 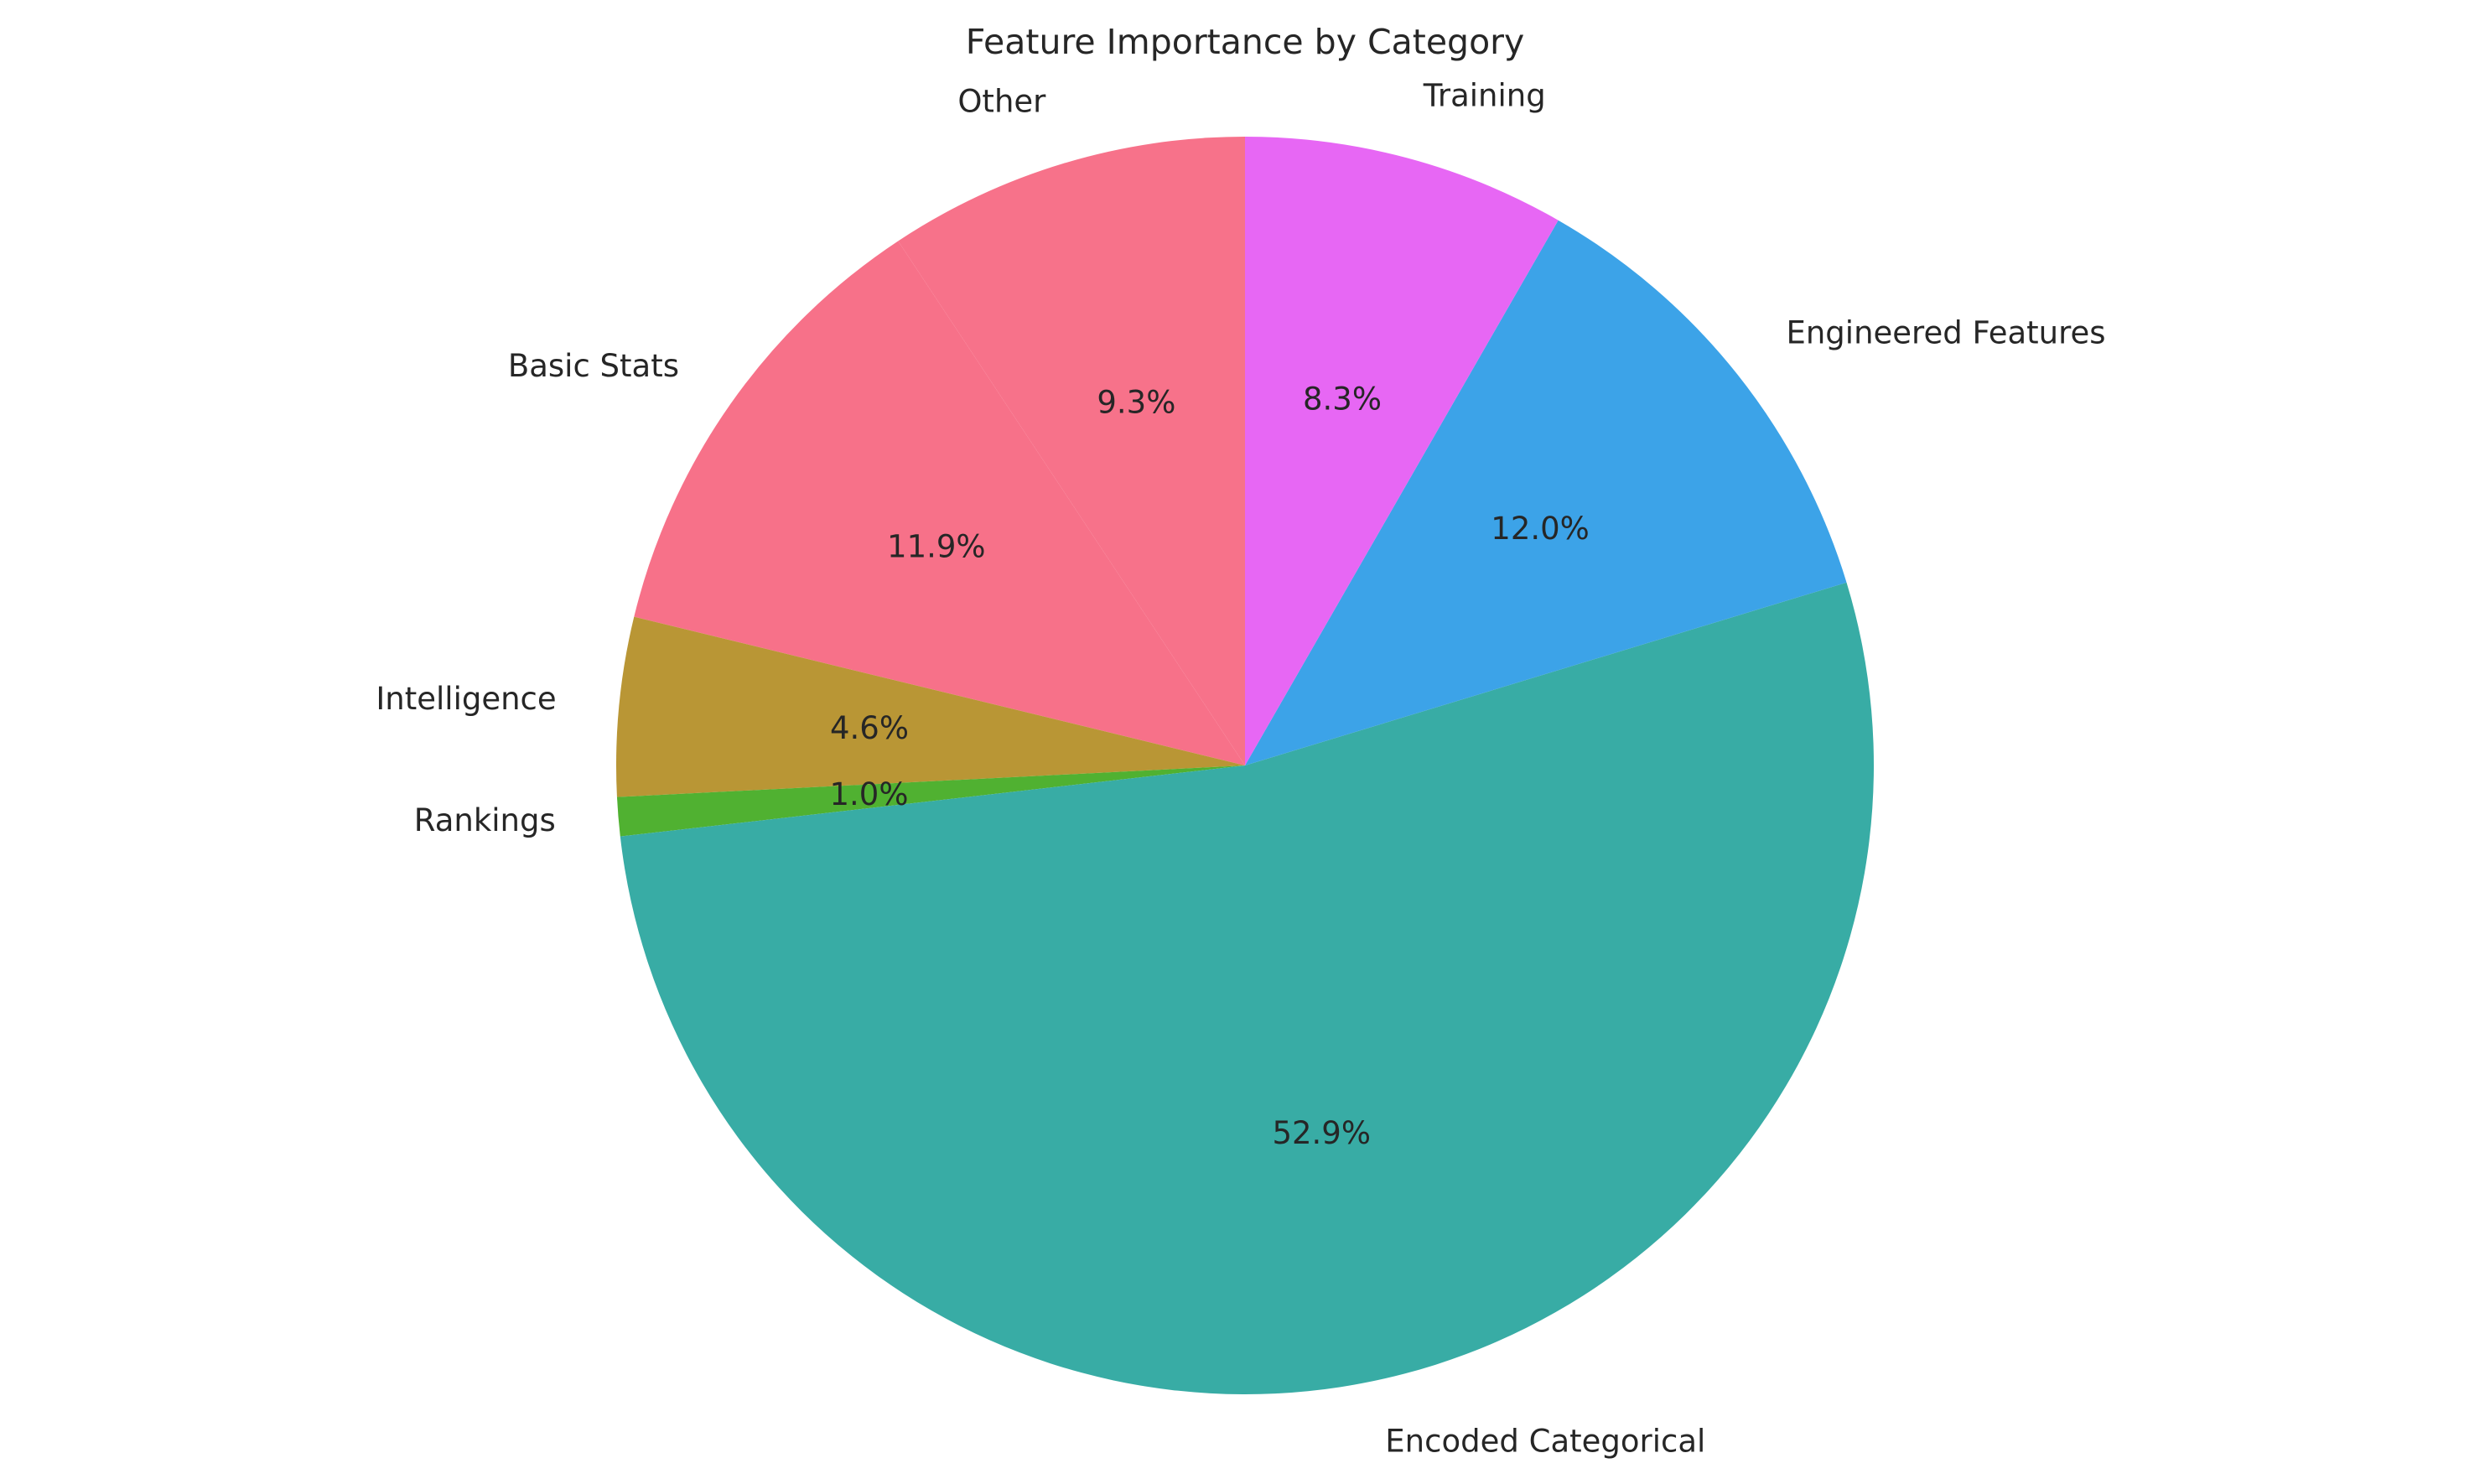 I want to click on pie-slice-engineered-features, so click(x=1546, y=492).